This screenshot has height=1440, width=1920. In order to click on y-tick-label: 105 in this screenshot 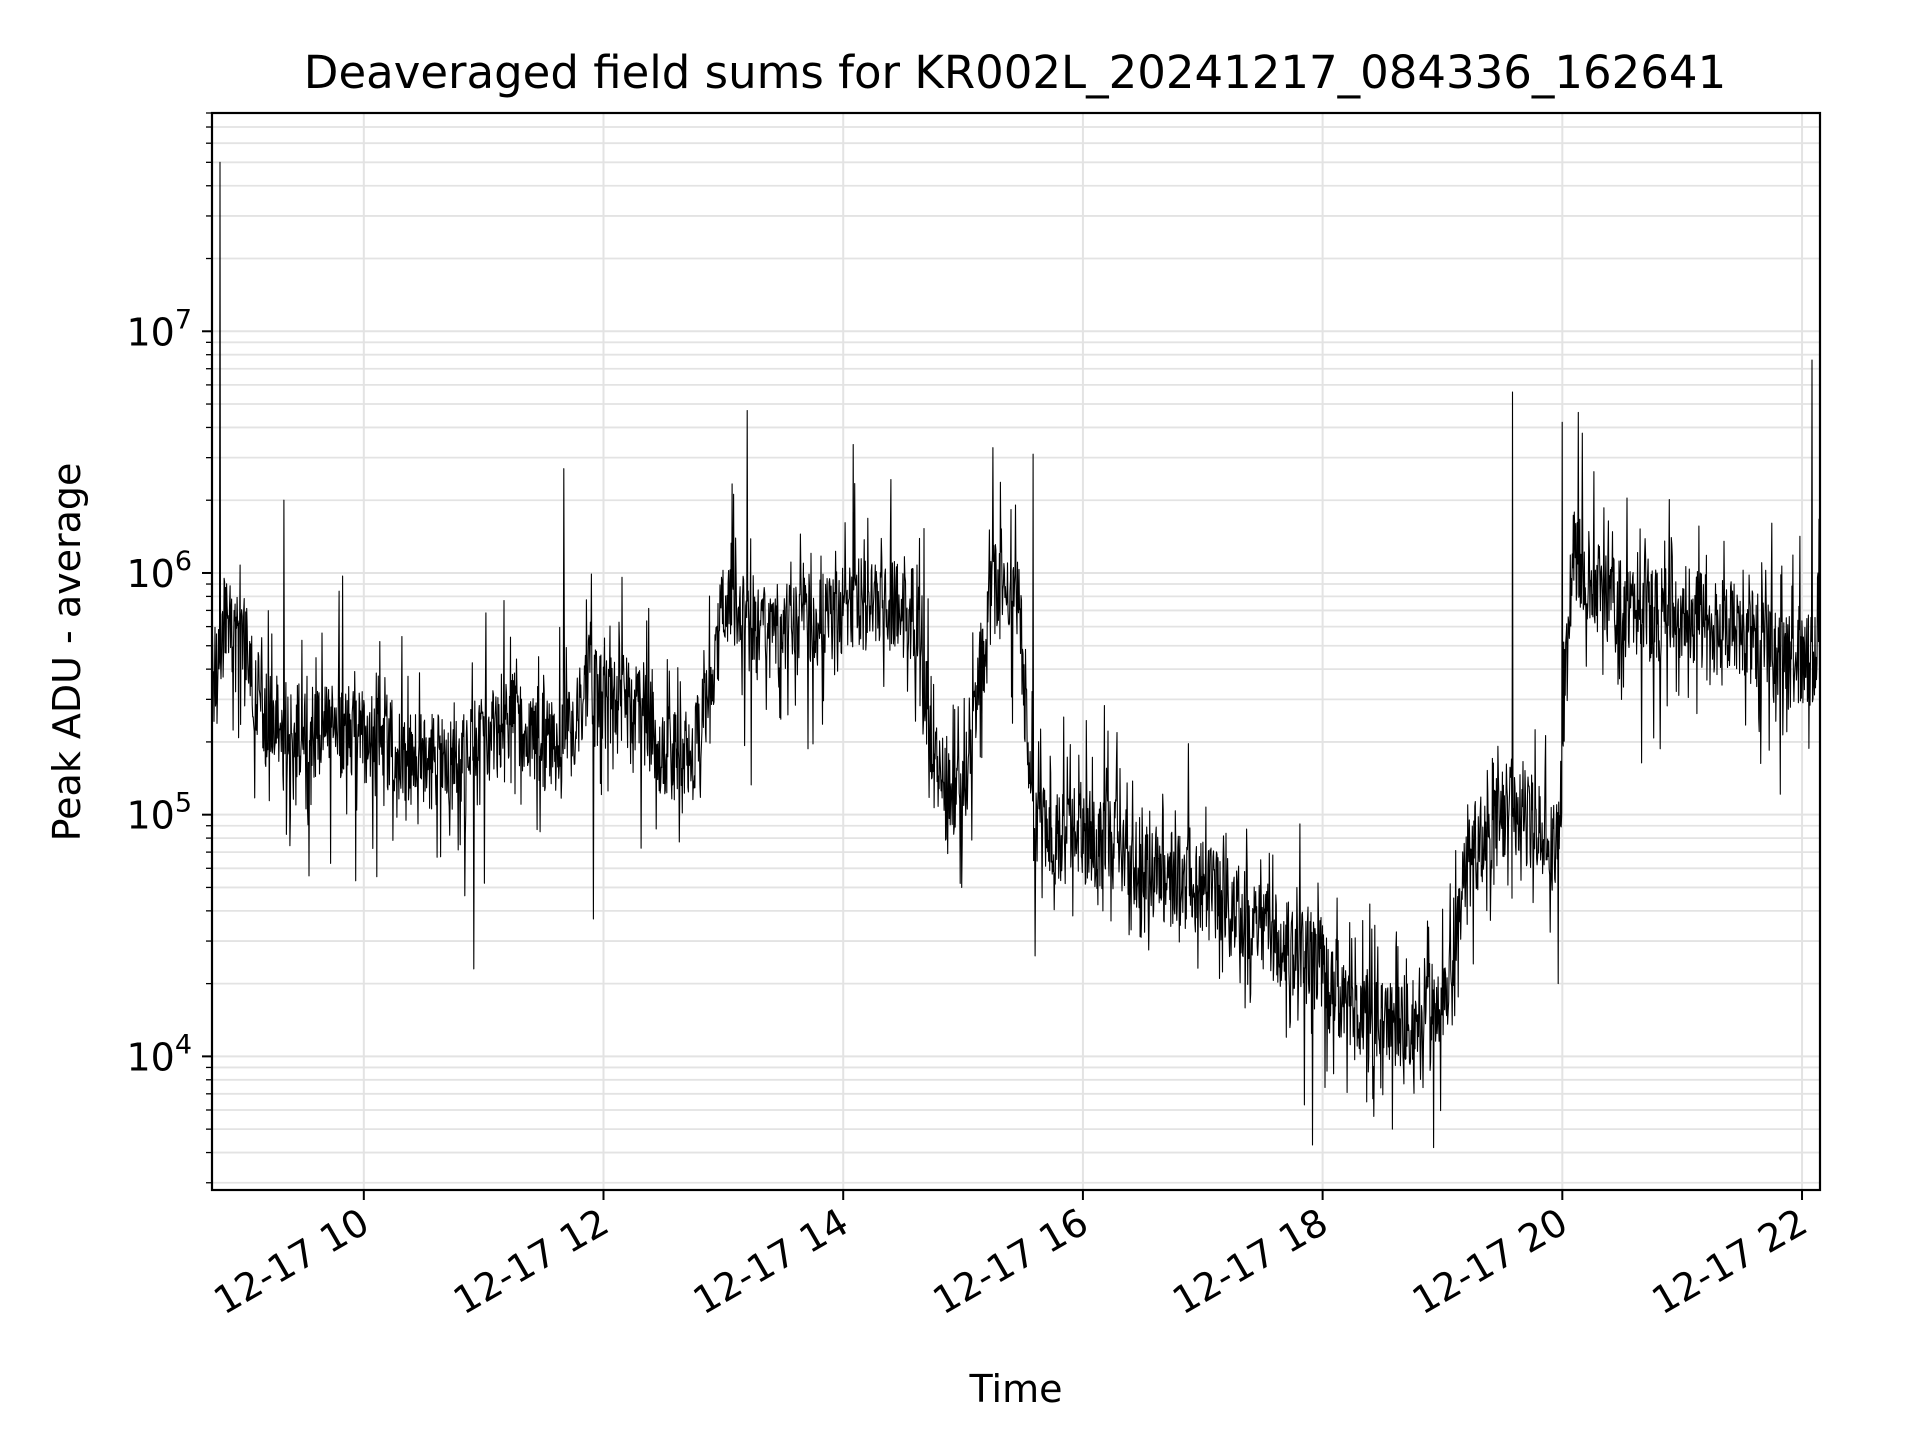, I will do `click(159, 813)`.